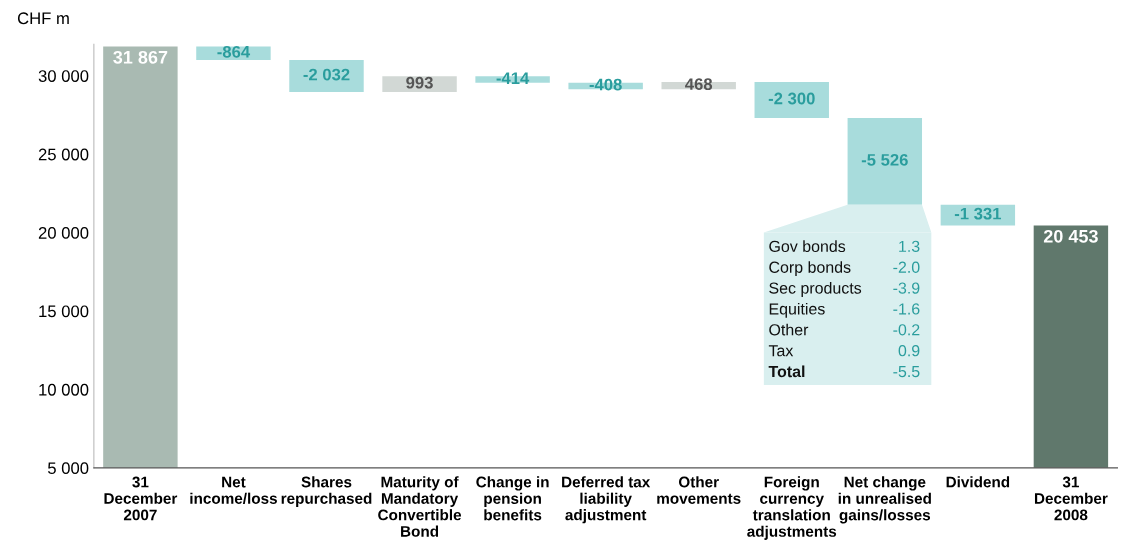 Image resolution: width=1131 pixels, height=555 pixels. What do you see at coordinates (420, 506) in the screenshot?
I see `x-tick-label: Maturity of Mandatory Convertible Bond` at bounding box center [420, 506].